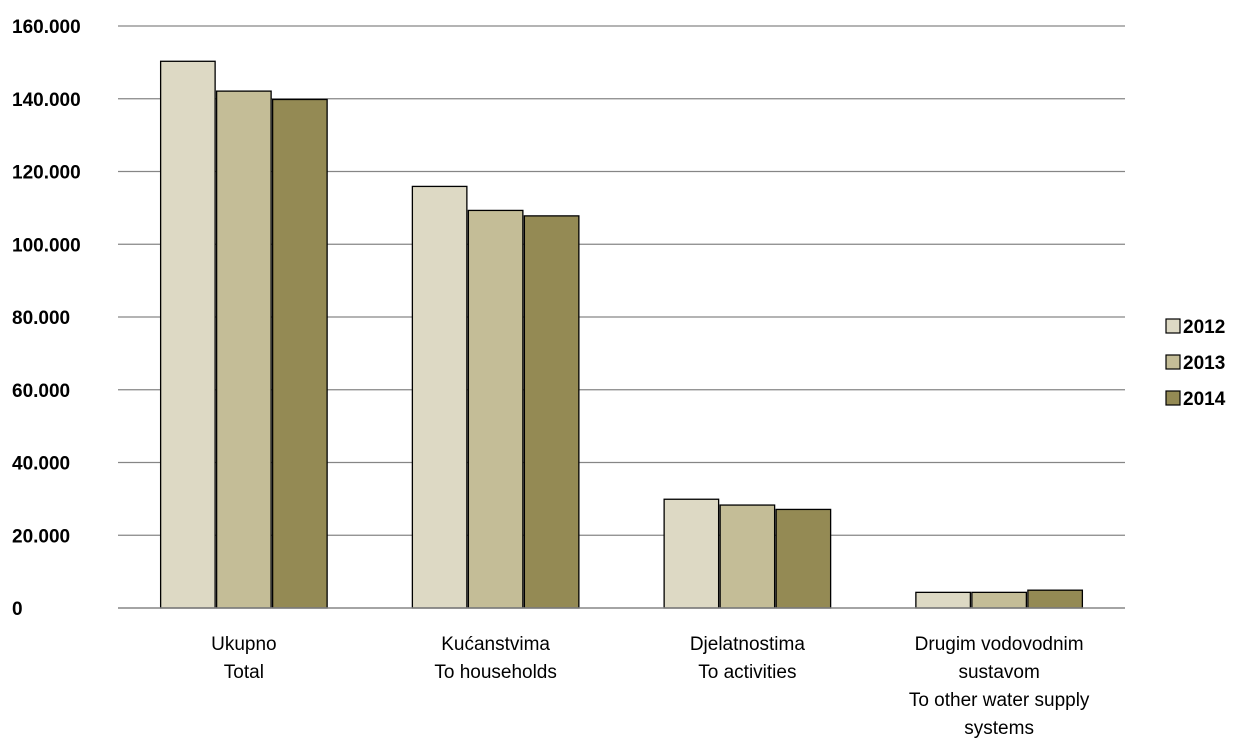 The height and width of the screenshot is (752, 1244). I want to click on legend-label: 2014, so click(1204, 399).